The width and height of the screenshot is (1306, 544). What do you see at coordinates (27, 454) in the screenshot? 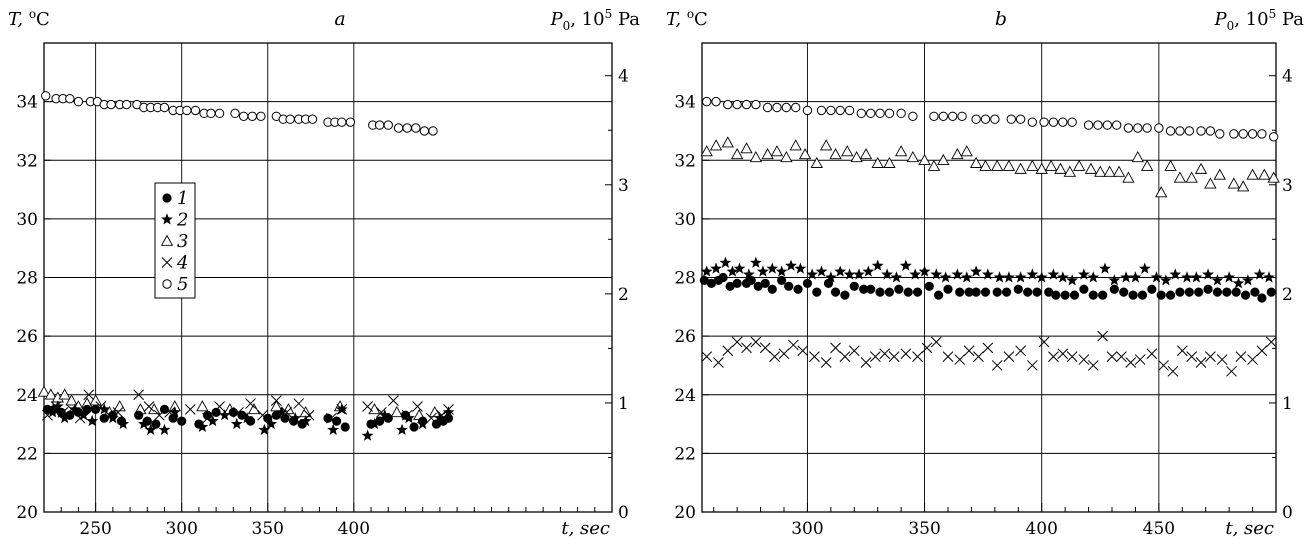
I see `y-left-tick-label: 22` at bounding box center [27, 454].